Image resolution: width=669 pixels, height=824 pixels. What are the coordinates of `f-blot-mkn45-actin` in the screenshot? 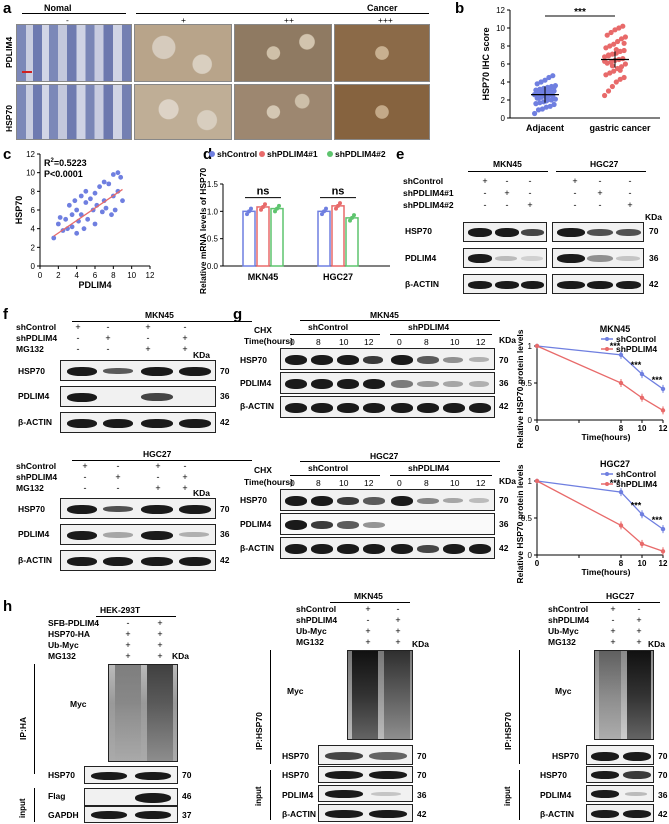 It's located at (138, 422).